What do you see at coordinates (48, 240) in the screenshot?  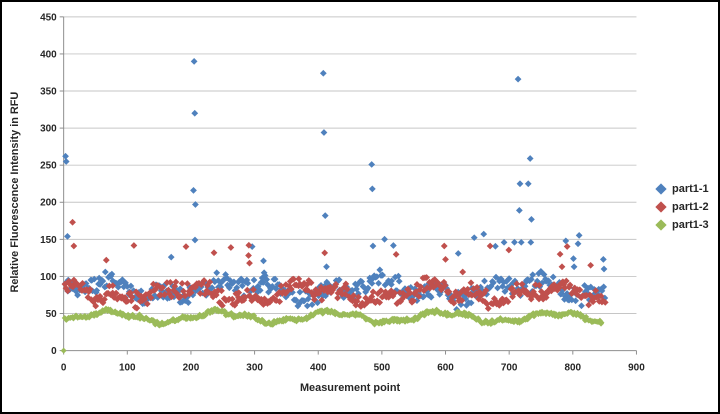 I see `y-tick-label: 150` at bounding box center [48, 240].